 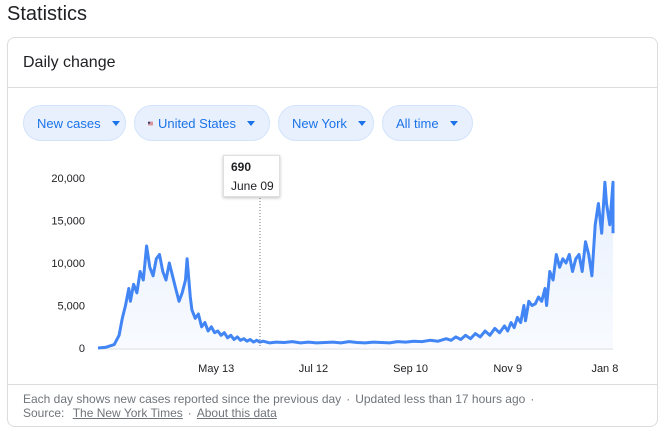 What do you see at coordinates (127, 413) in the screenshot?
I see `source-link: The New York Times` at bounding box center [127, 413].